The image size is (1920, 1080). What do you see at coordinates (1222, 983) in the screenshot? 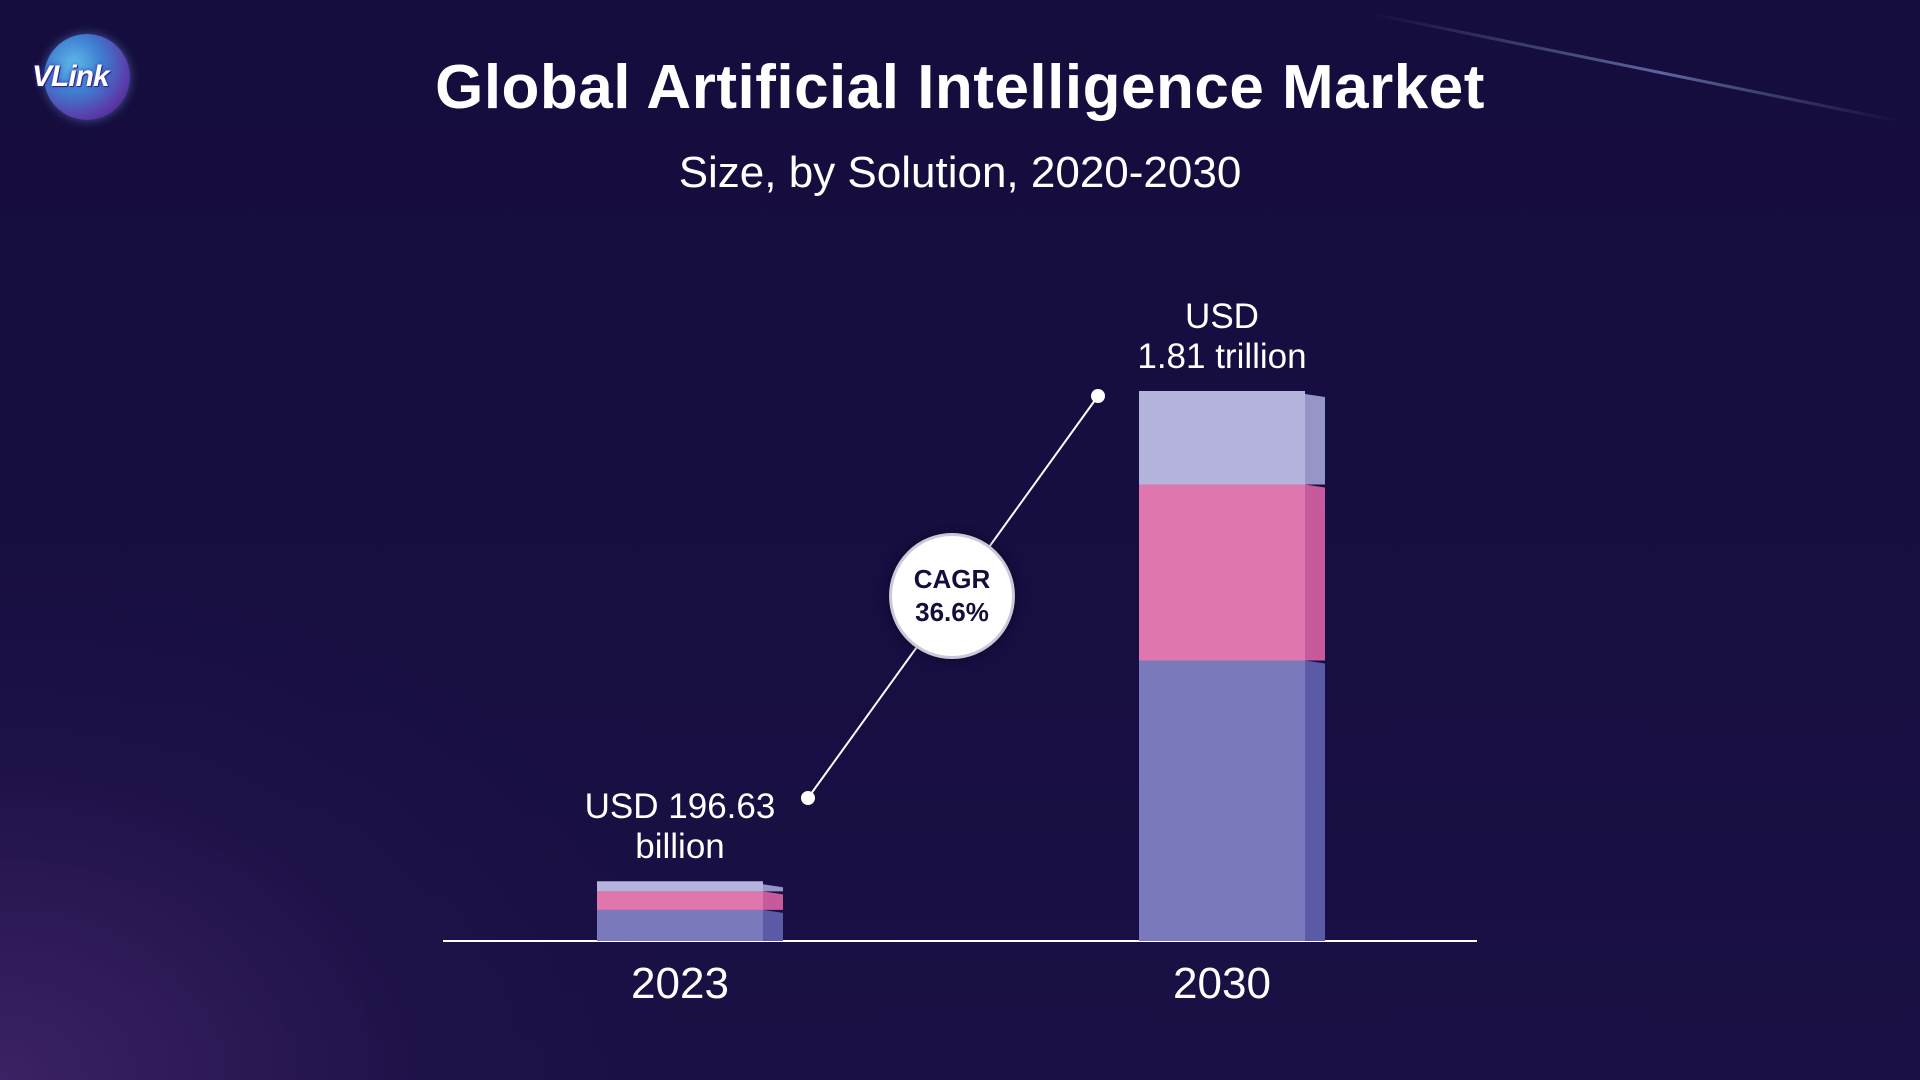
I see `x-tick-label-2030: 2030` at bounding box center [1222, 983].